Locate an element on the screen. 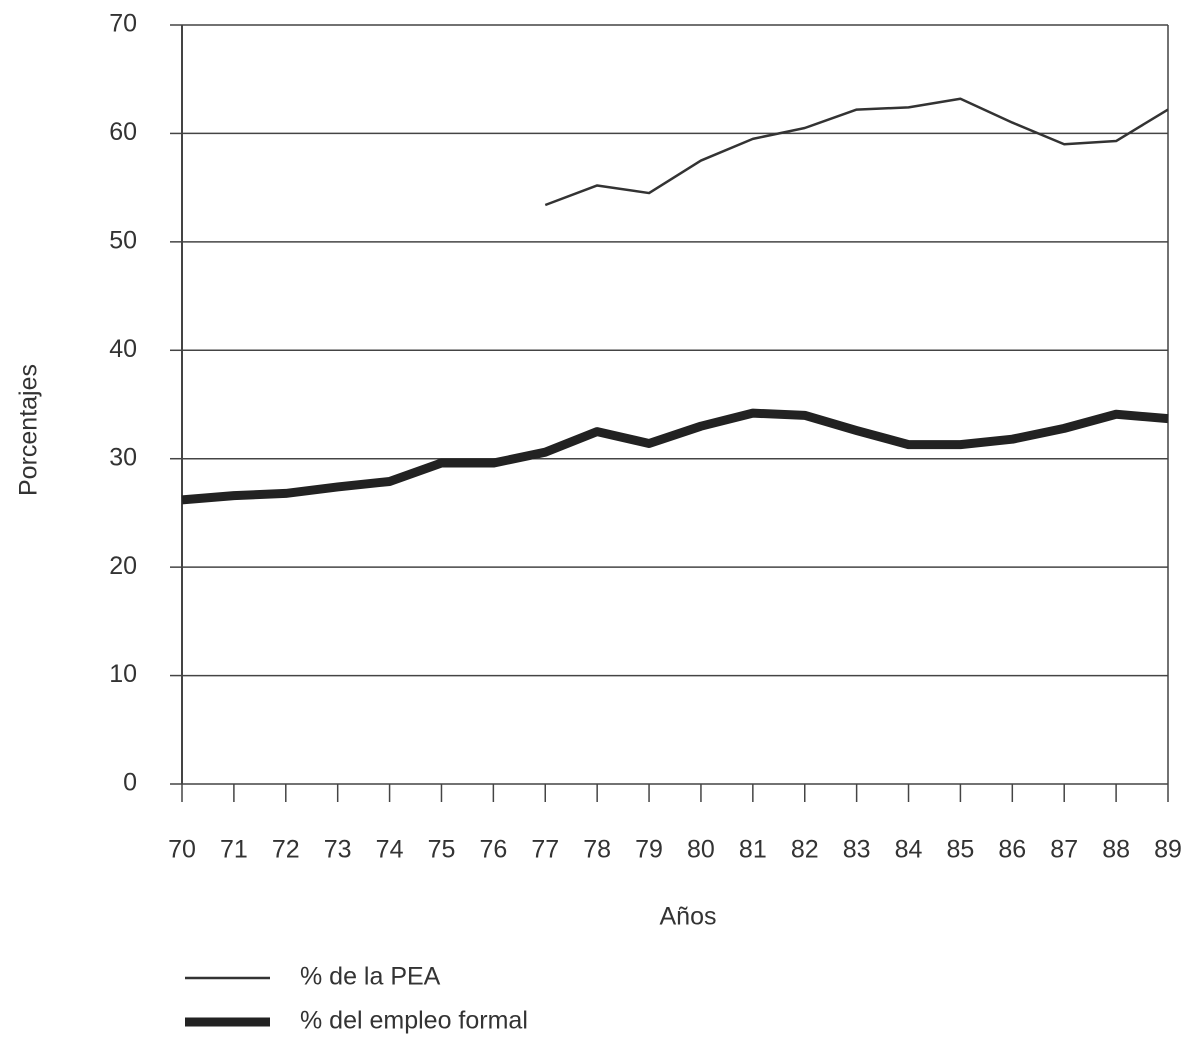 Image resolution: width=1189 pixels, height=1039 pixels. x-tick-label: 84 is located at coordinates (909, 850).